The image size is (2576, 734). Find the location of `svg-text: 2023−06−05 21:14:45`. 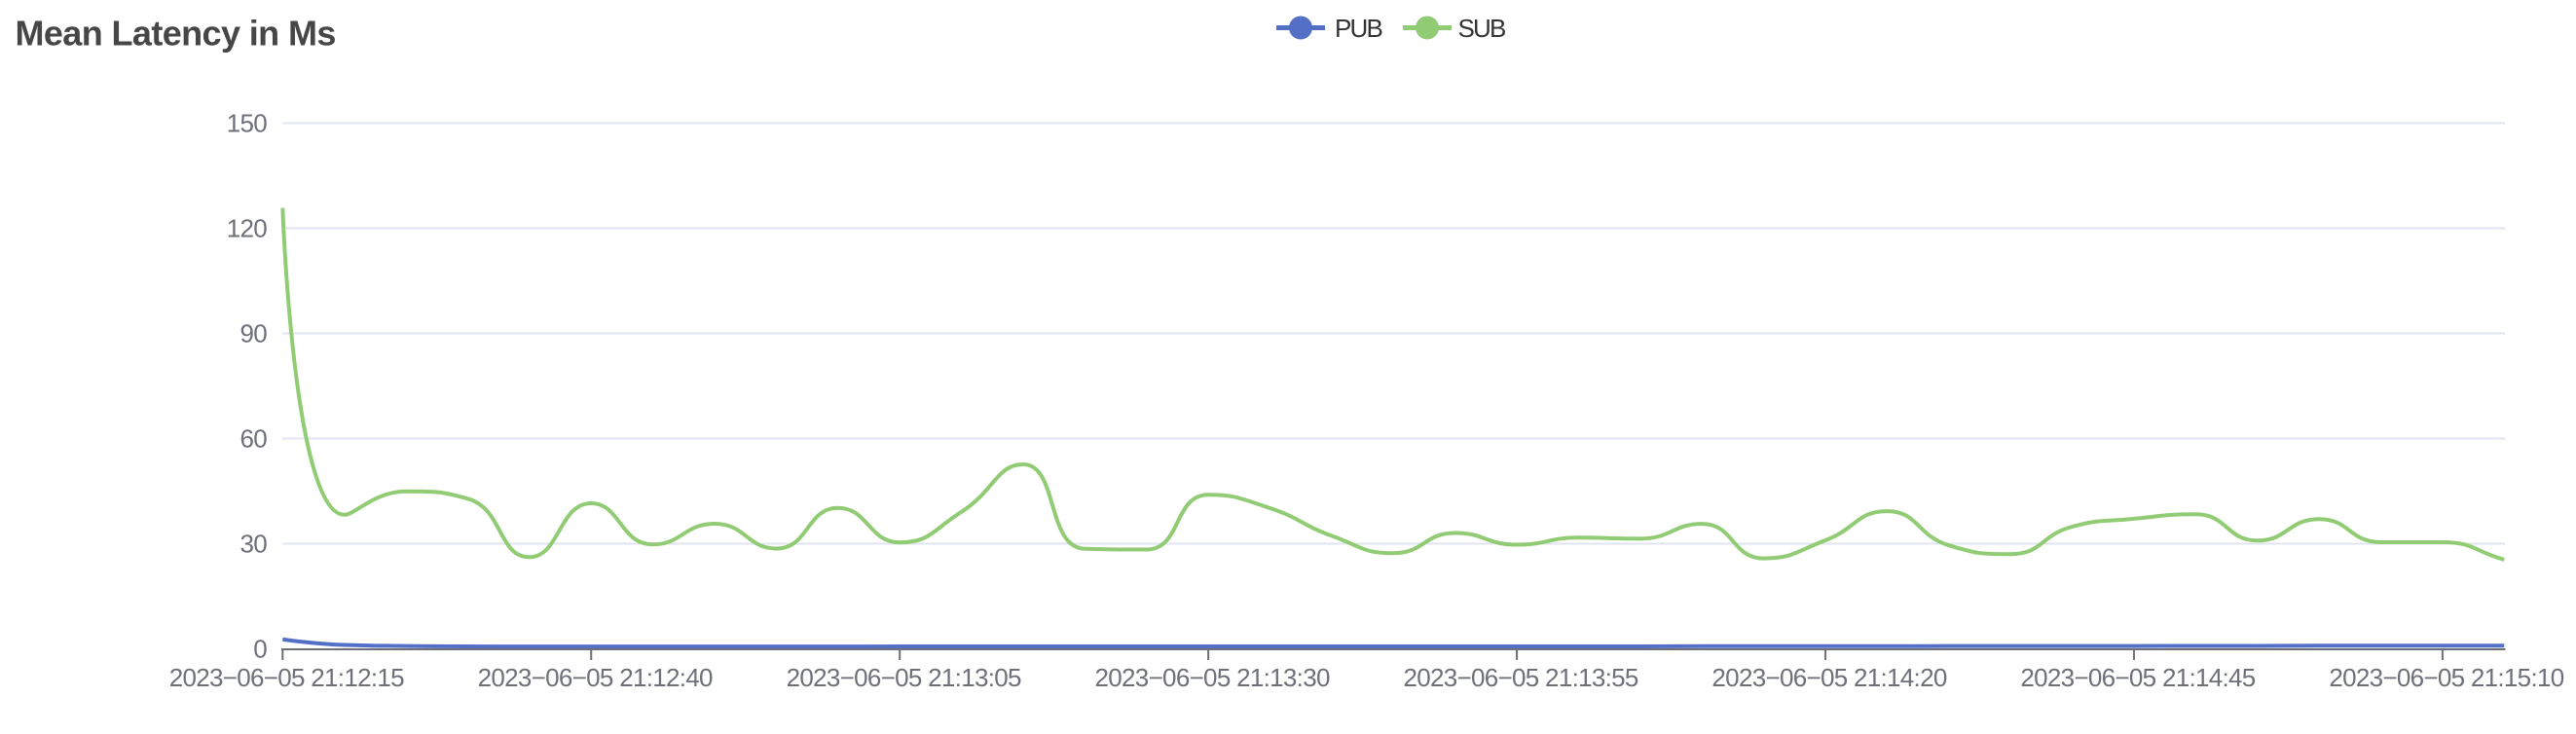

svg-text: 2023−06−05 21:14:45 is located at coordinates (2137, 677).